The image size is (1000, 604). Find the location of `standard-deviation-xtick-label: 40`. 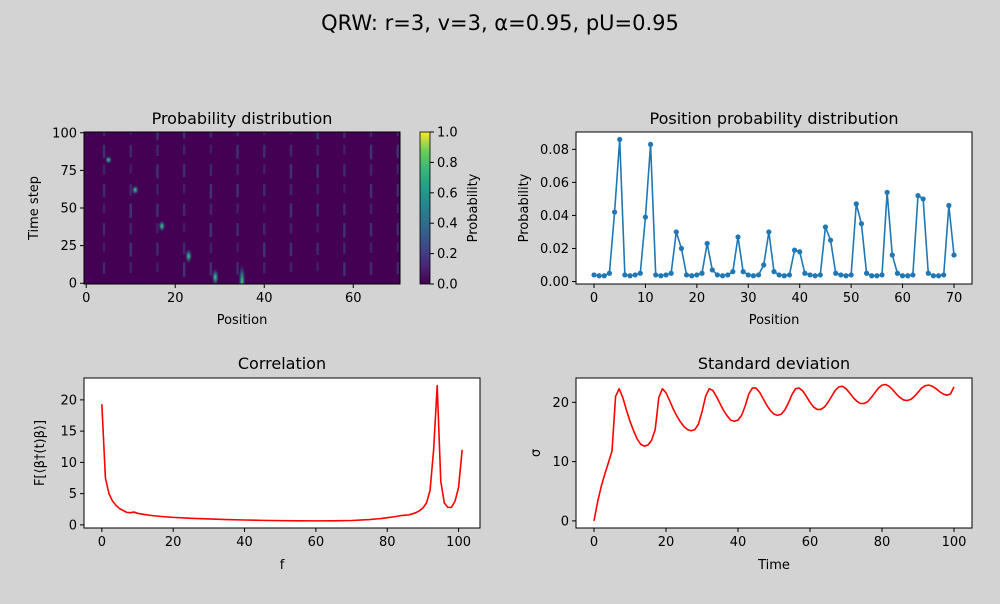

standard-deviation-xtick-label: 40 is located at coordinates (738, 542).